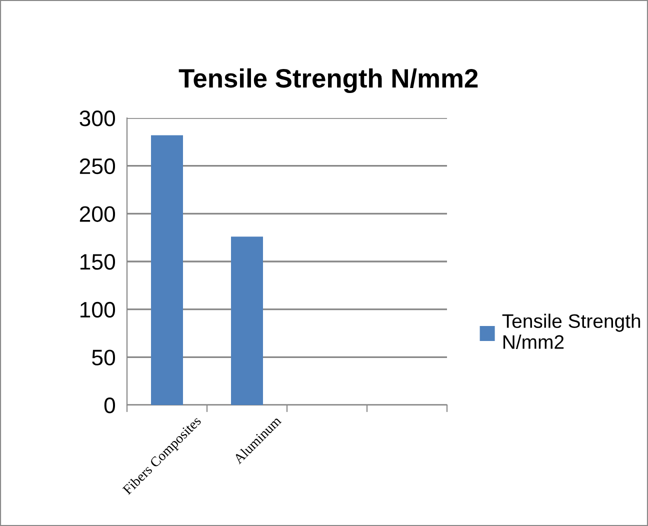 Image resolution: width=648 pixels, height=526 pixels. Describe the element at coordinates (328, 81) in the screenshot. I see `chart-title: Tensile Strength N/mm2` at that location.